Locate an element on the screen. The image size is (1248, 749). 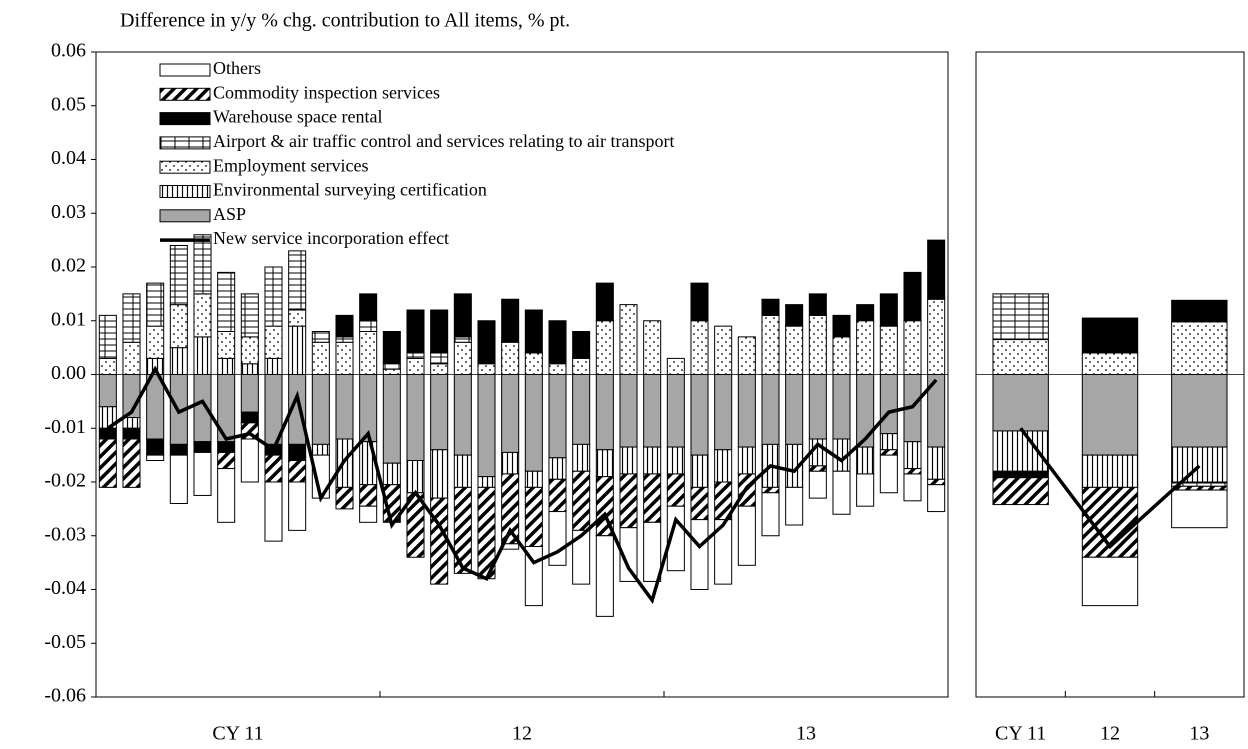
y-tick-label: -0.05 is located at coordinates (65, 642).